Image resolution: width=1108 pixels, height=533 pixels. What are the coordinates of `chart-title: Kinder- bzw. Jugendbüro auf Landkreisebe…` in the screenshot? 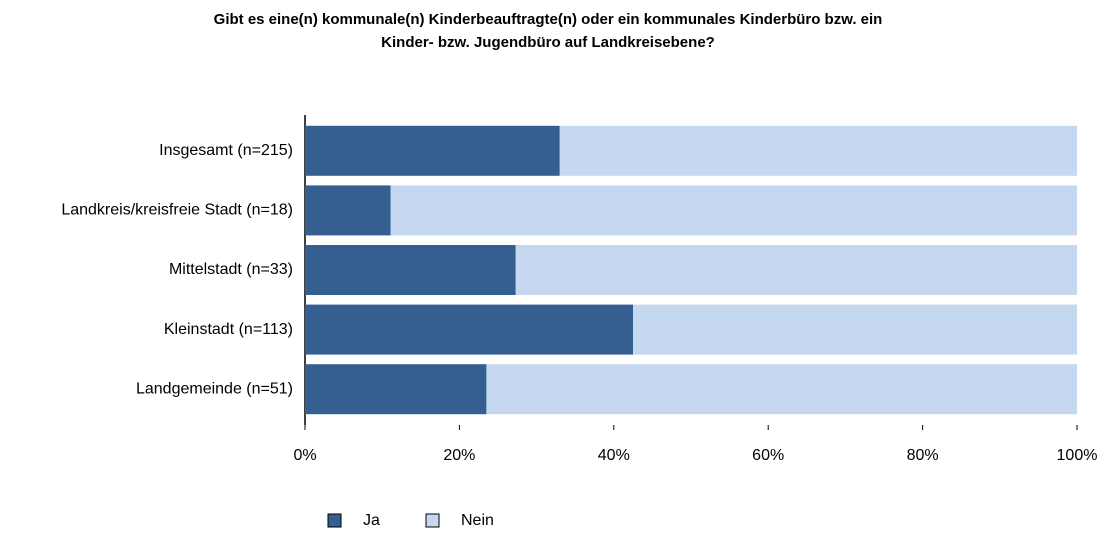 It's located at (548, 42).